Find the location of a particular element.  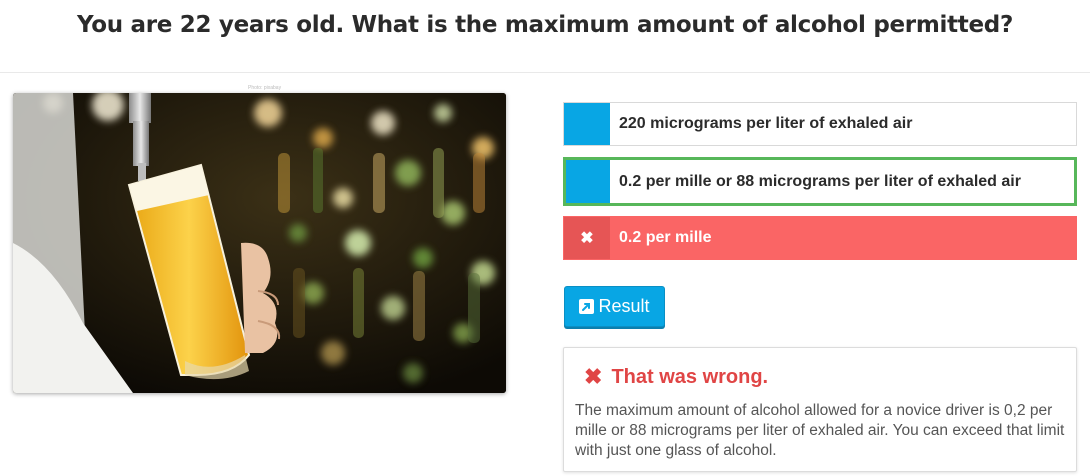

answer-option-3: ✖ 0.2 per mille is located at coordinates (820, 238).